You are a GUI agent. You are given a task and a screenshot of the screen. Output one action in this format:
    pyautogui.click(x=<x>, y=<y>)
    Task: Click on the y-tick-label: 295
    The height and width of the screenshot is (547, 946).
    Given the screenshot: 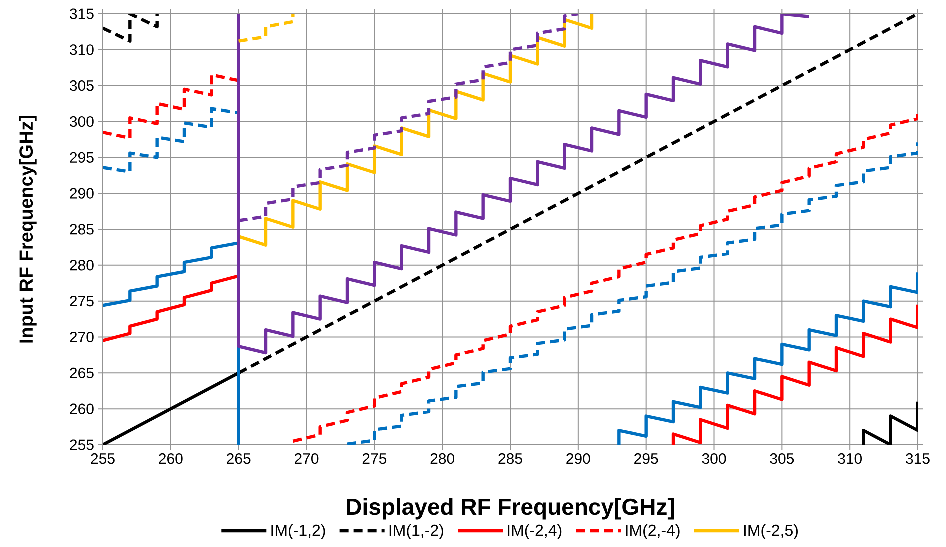 What is the action you would take?
    pyautogui.click(x=82, y=157)
    